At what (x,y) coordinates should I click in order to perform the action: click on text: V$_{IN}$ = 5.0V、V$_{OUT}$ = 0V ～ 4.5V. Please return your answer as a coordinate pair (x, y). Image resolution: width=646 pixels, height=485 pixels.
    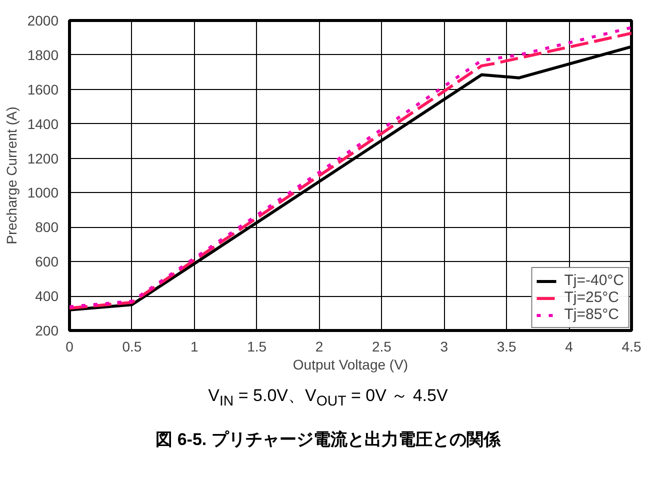
    Looking at the image, I should click on (328, 398).